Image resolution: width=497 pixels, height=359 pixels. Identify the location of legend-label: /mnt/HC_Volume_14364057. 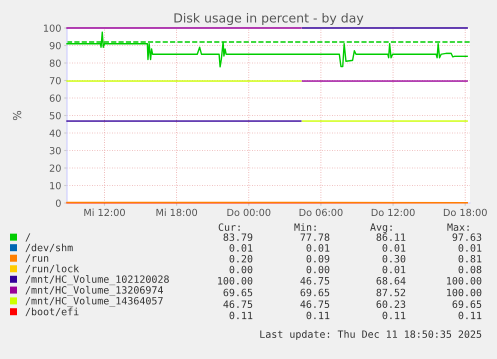
(94, 301).